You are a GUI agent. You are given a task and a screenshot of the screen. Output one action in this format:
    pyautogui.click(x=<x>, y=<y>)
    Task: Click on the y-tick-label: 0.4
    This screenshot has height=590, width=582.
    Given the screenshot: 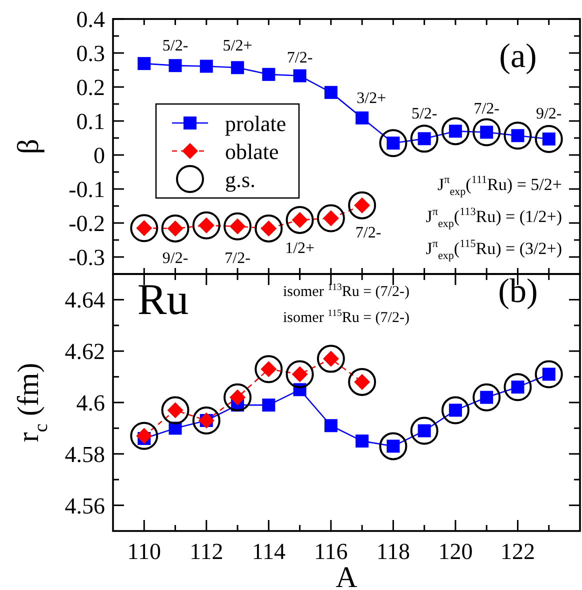 What is the action you would take?
    pyautogui.click(x=91, y=19)
    